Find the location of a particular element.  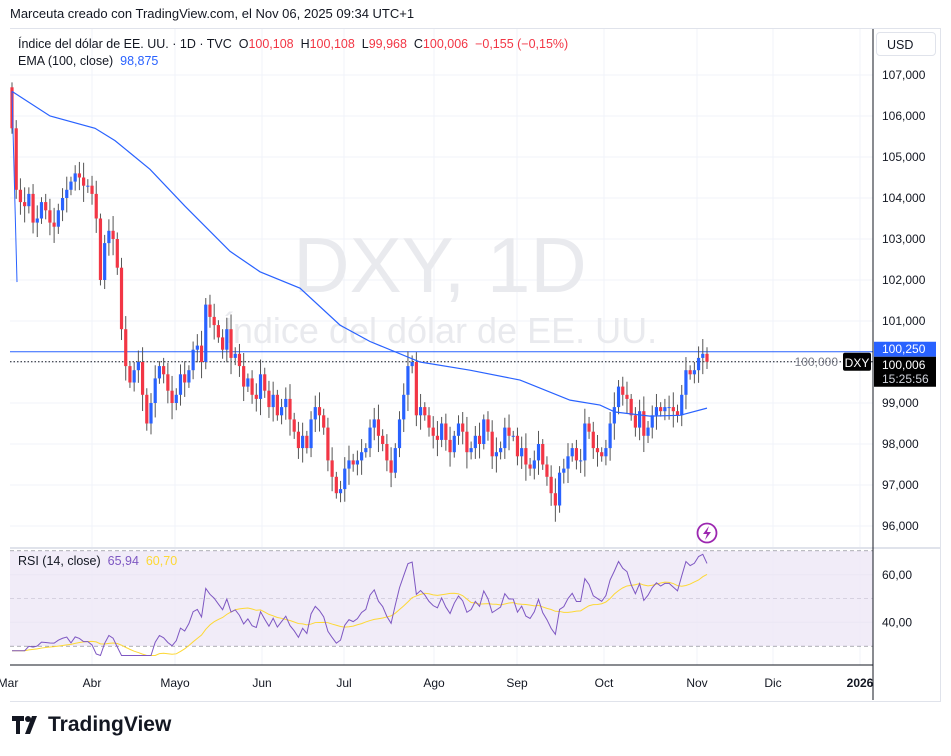

alert-lightning-icon is located at coordinates (707, 533).